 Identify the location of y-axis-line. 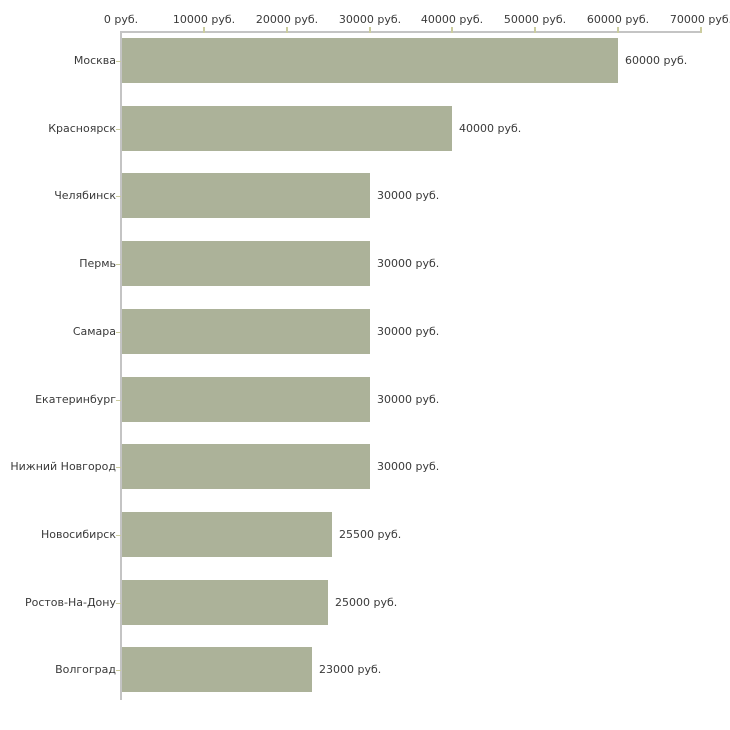
(121, 365).